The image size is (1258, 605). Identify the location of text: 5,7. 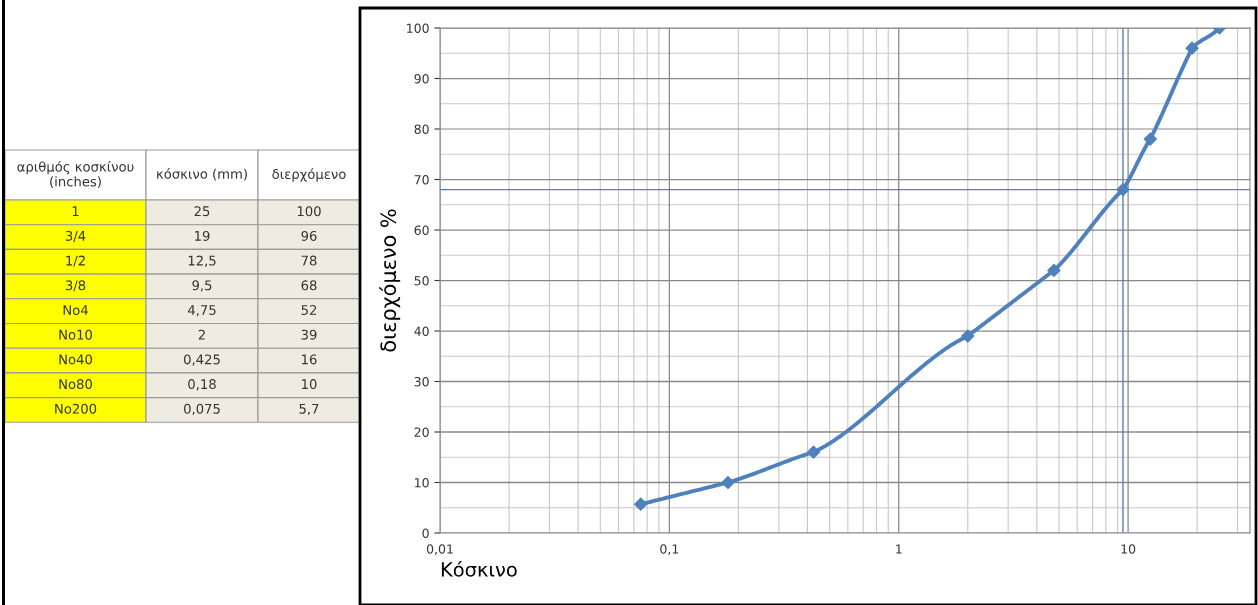
(309, 409).